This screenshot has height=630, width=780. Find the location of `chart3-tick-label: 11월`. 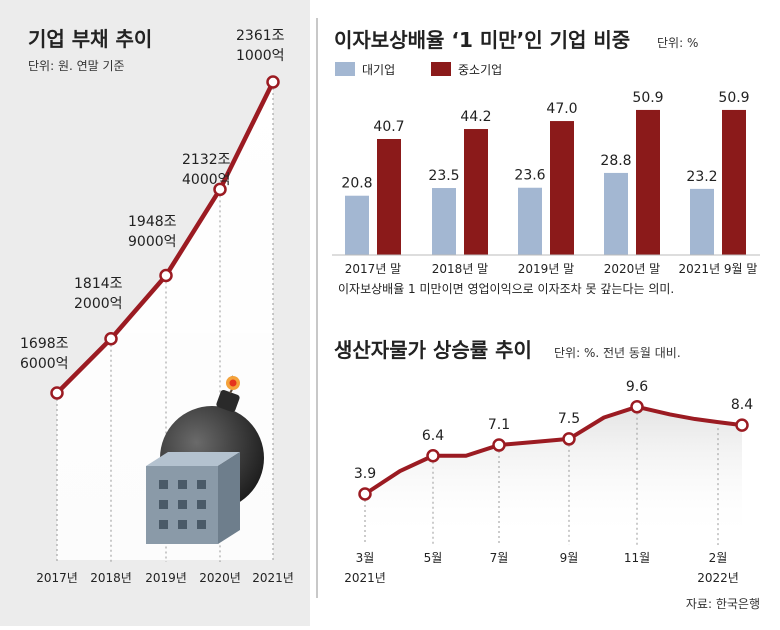

chart3-tick-label: 11월 is located at coordinates (637, 558).